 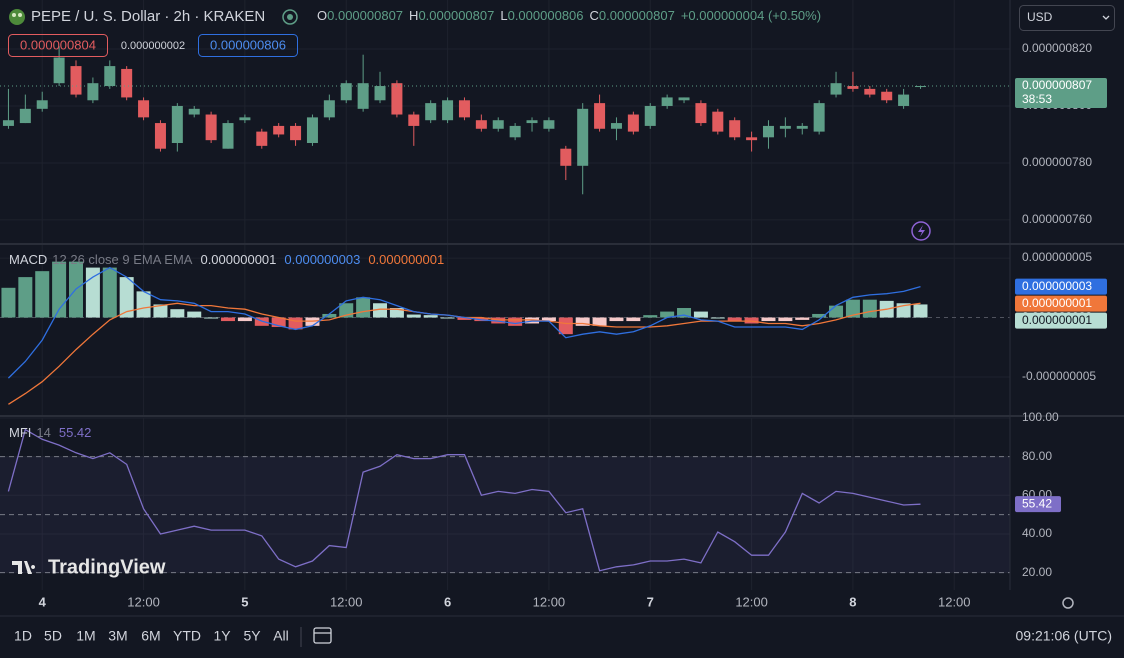 I want to click on alert-icon-bolt, so click(x=921, y=231).